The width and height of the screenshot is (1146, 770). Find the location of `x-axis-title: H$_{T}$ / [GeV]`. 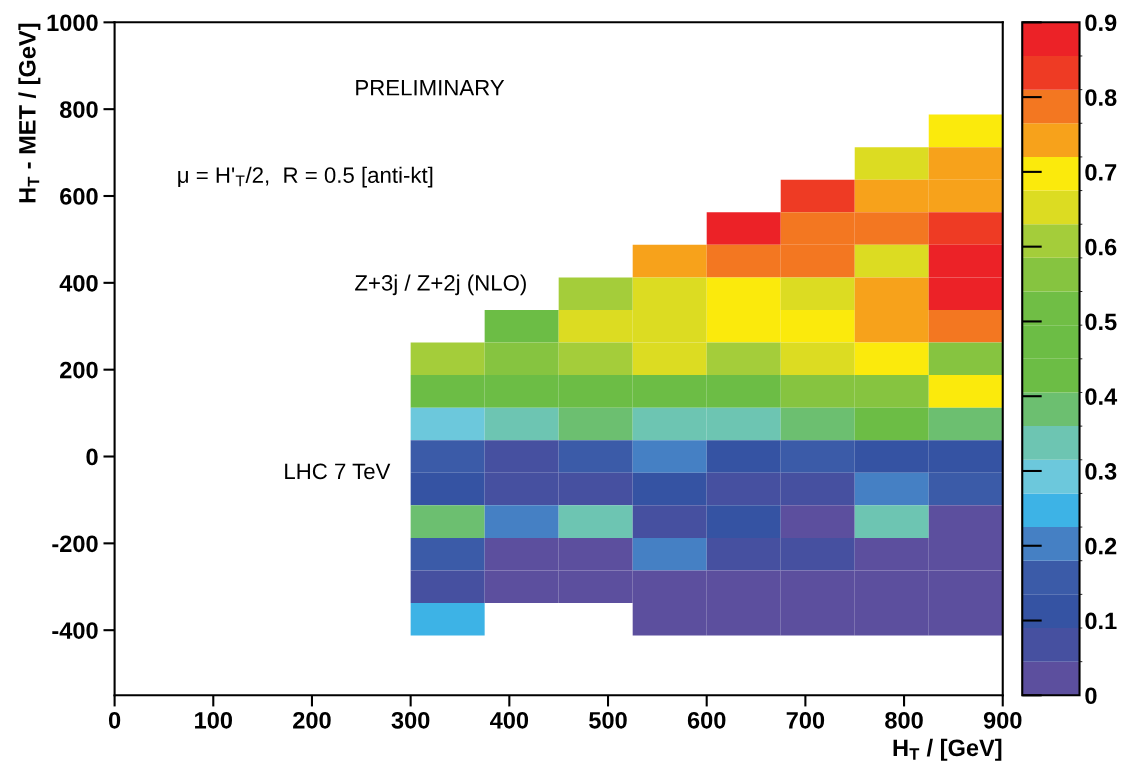

x-axis-title: H$_{T}$ / [GeV] is located at coordinates (947, 749).